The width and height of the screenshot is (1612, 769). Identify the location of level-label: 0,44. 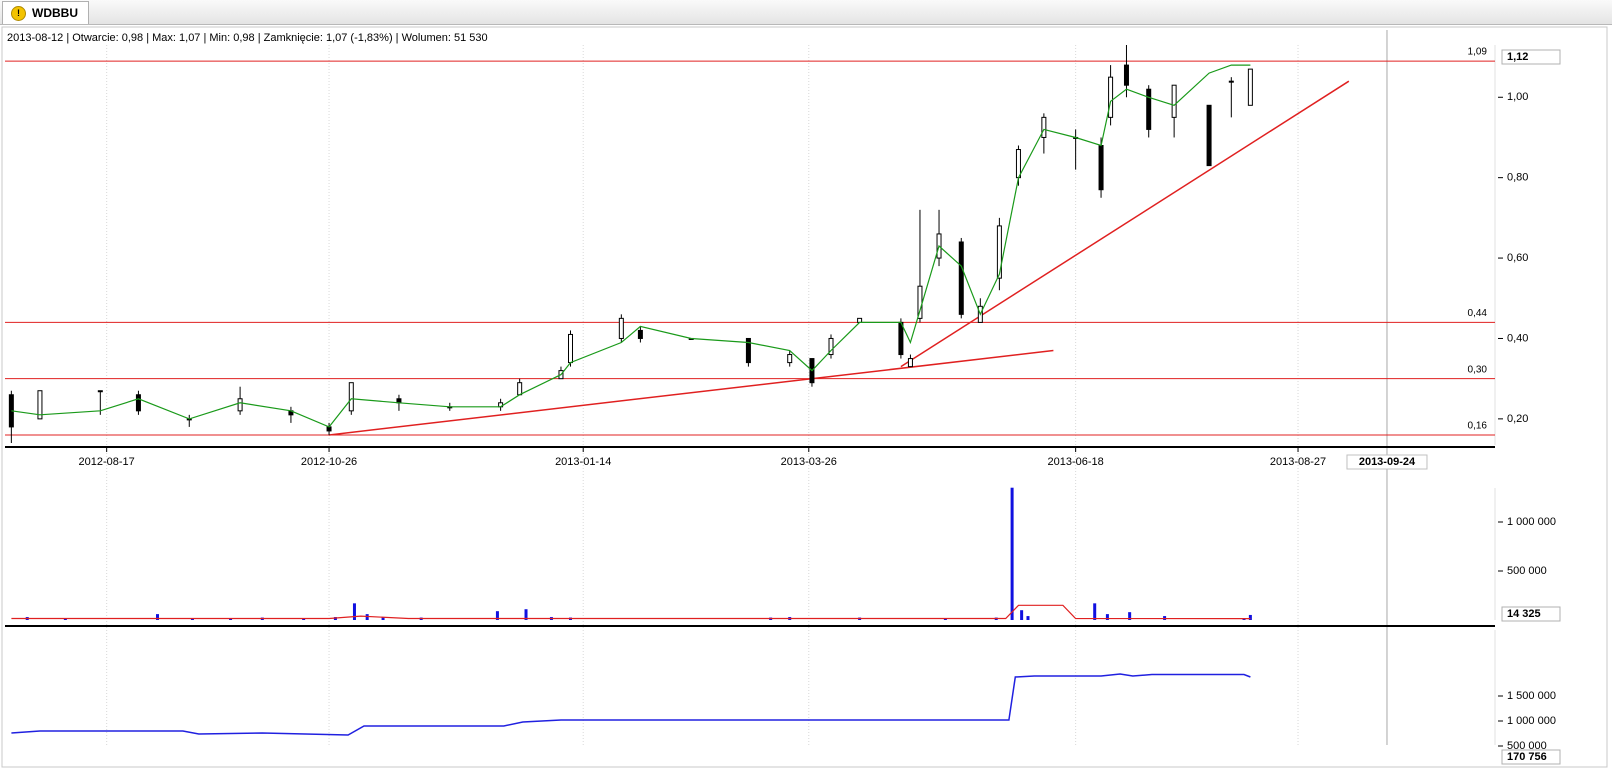
(1478, 313).